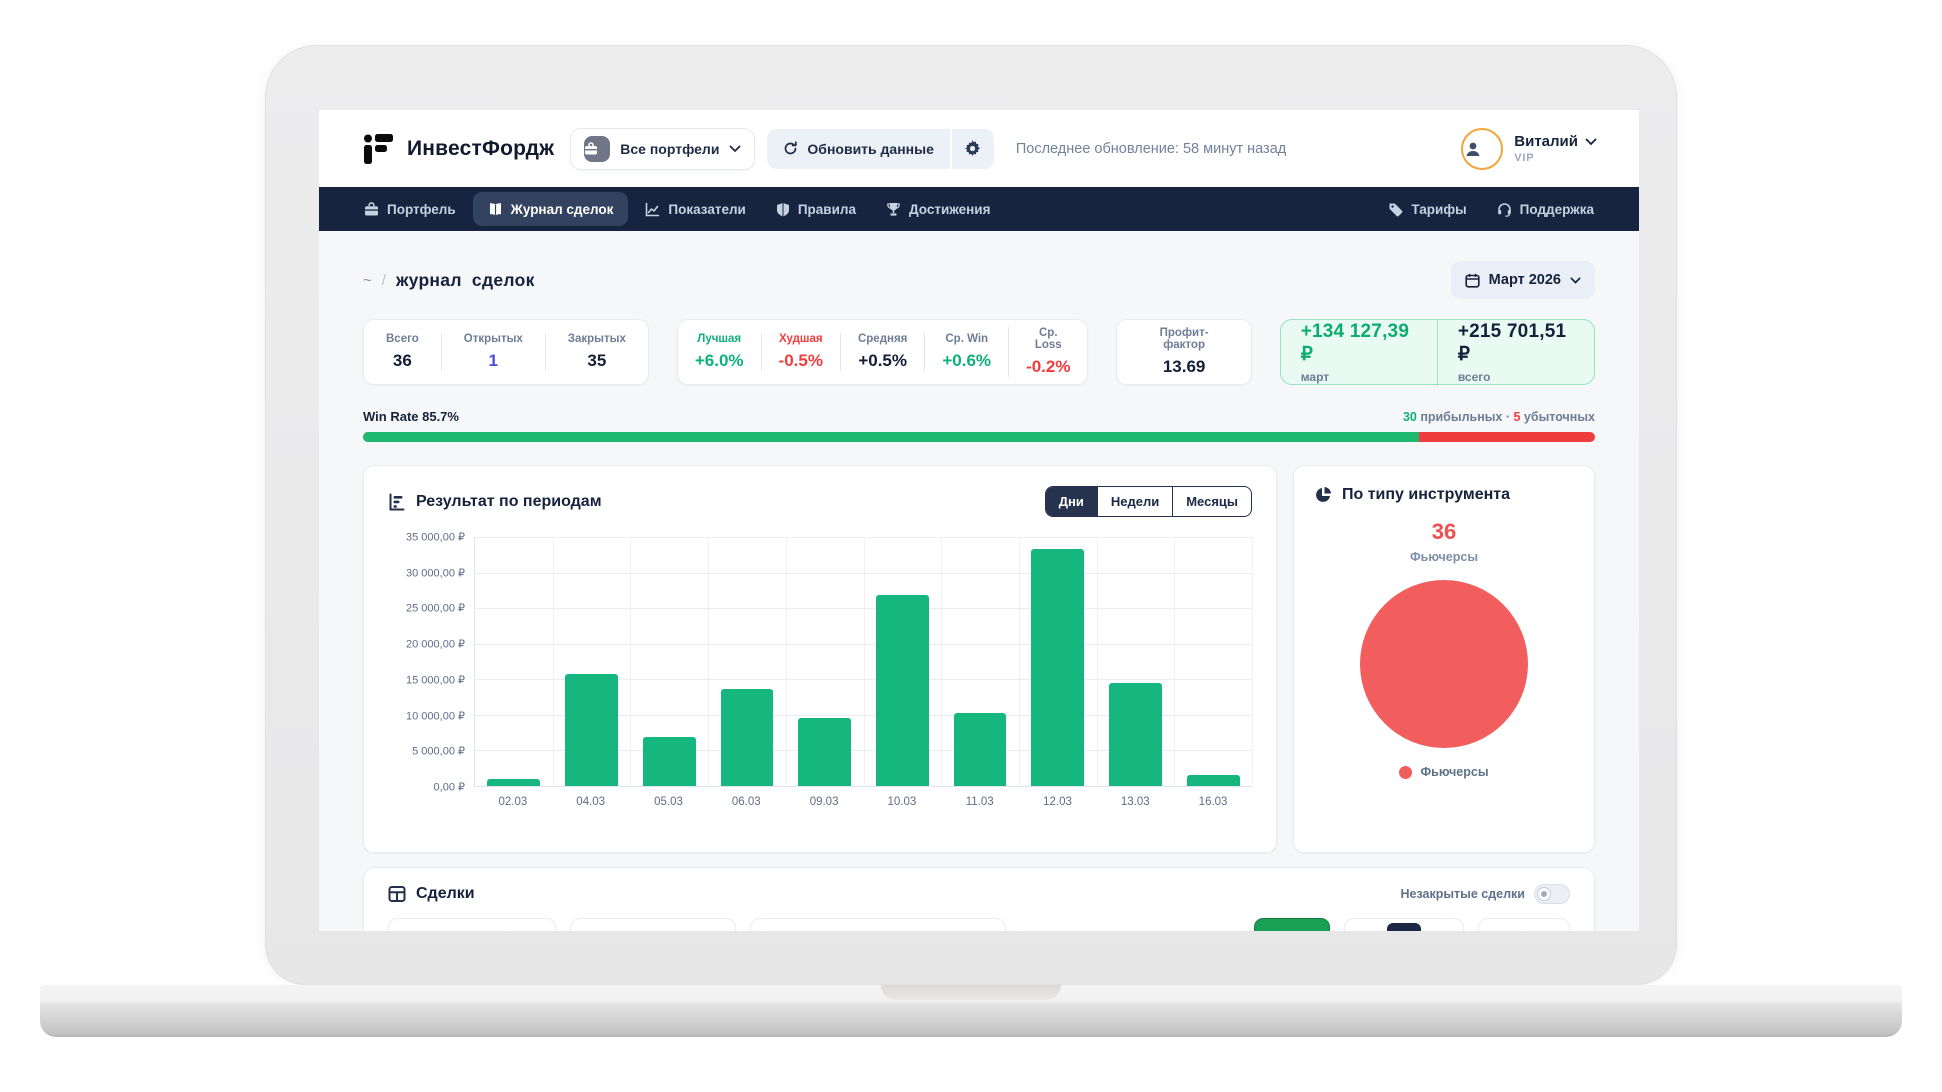 The height and width of the screenshot is (1092, 1942). I want to click on stat-label: Ср. Win, so click(967, 339).